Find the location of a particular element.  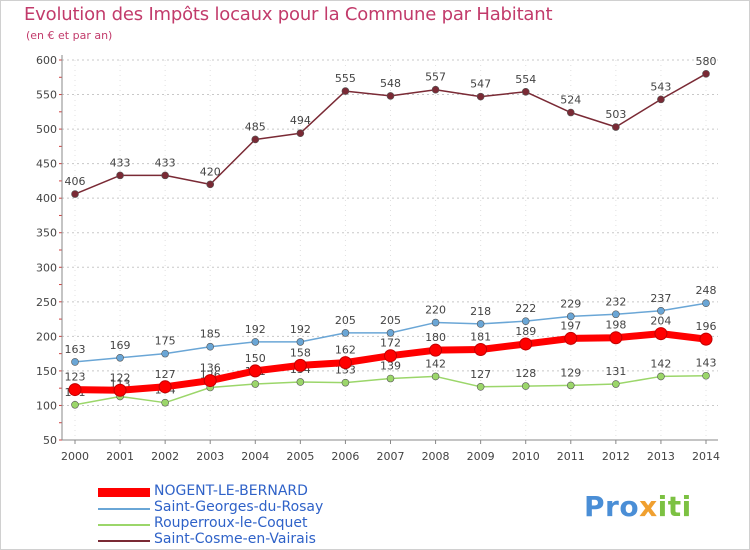

data-label-saint-cosme-en-vairais-2008: 557 is located at coordinates (435, 77).